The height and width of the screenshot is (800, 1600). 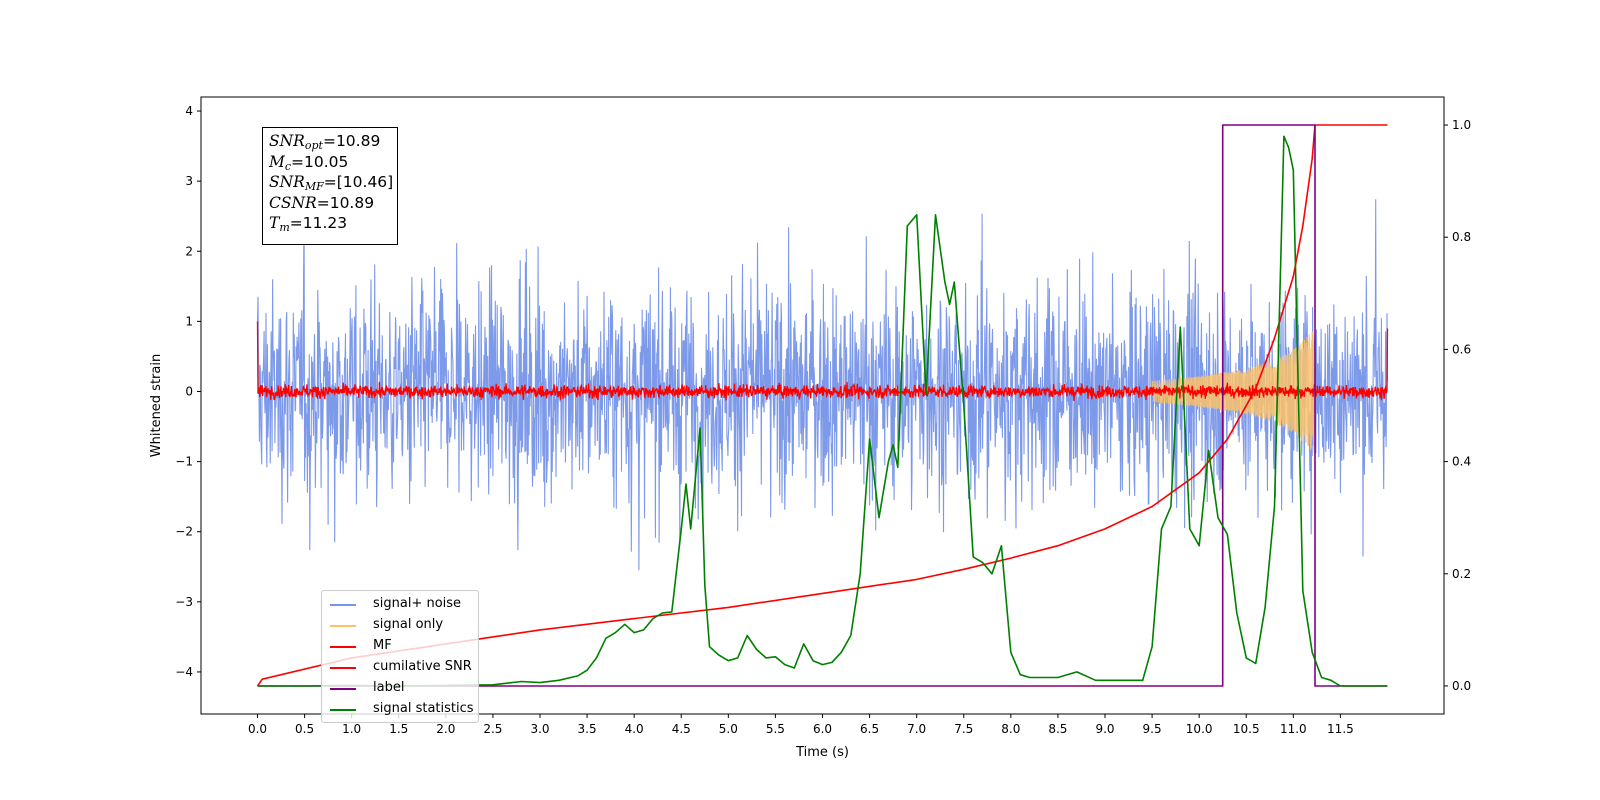 I want to click on legend-label: signal only, so click(x=408, y=624).